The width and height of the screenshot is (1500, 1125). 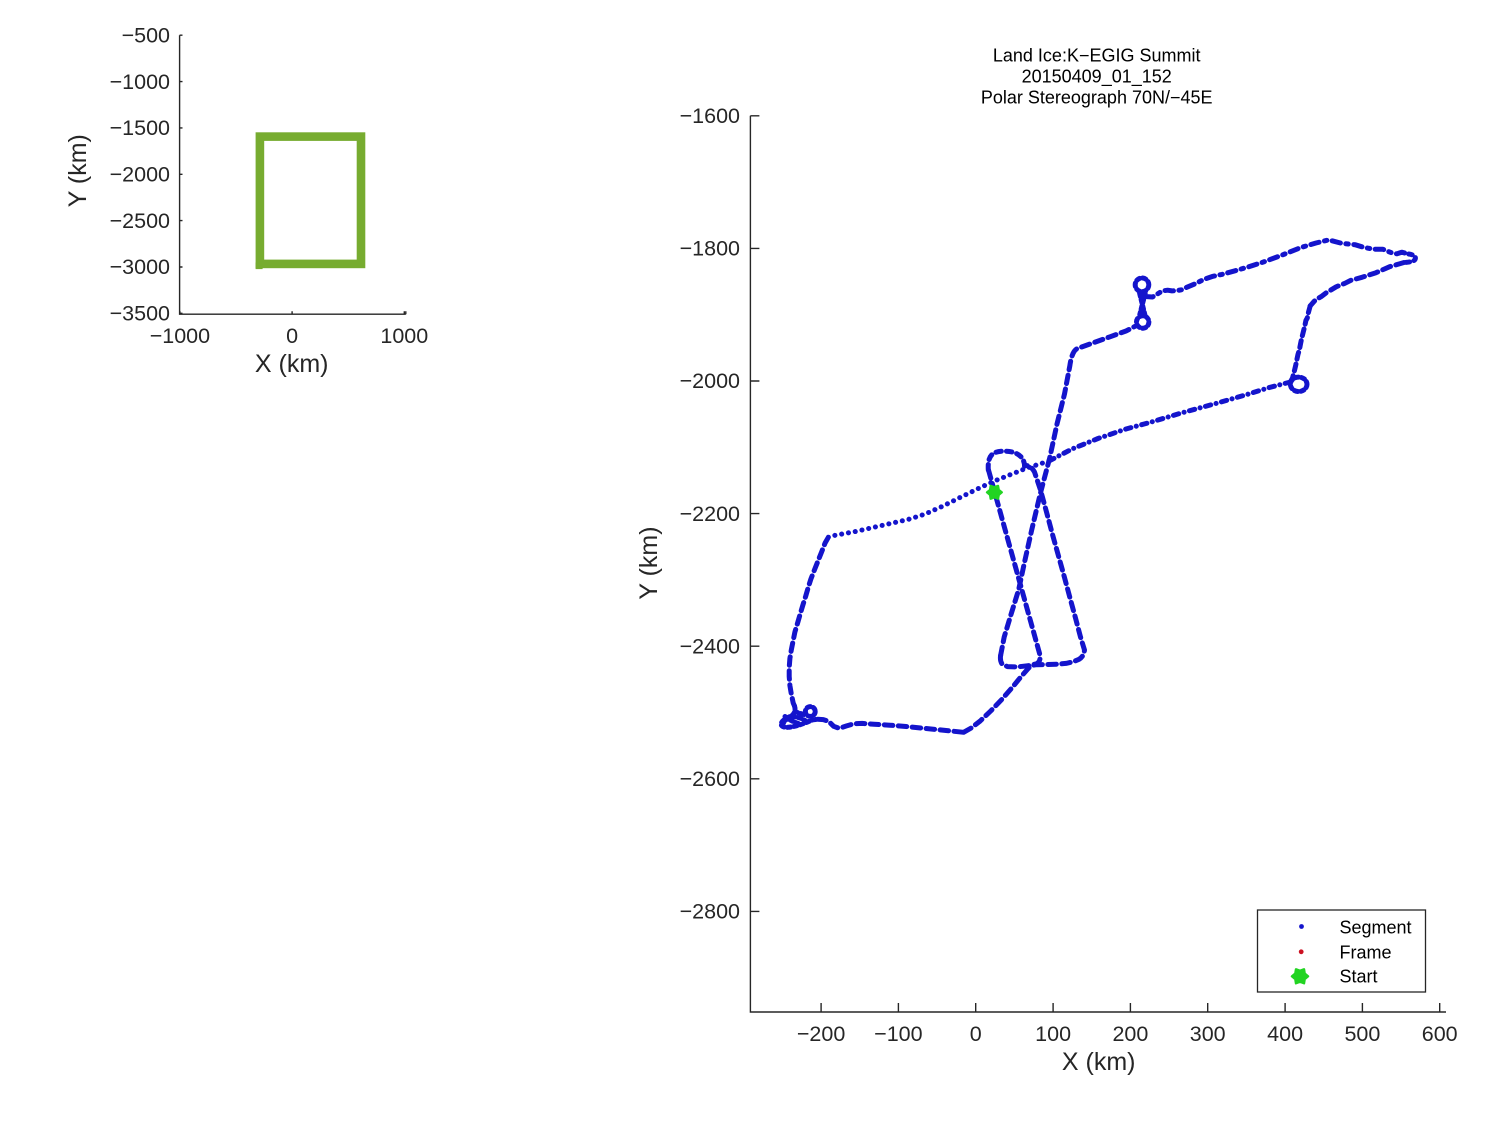 I want to click on svg-text: −1500, so click(x=140, y=128).